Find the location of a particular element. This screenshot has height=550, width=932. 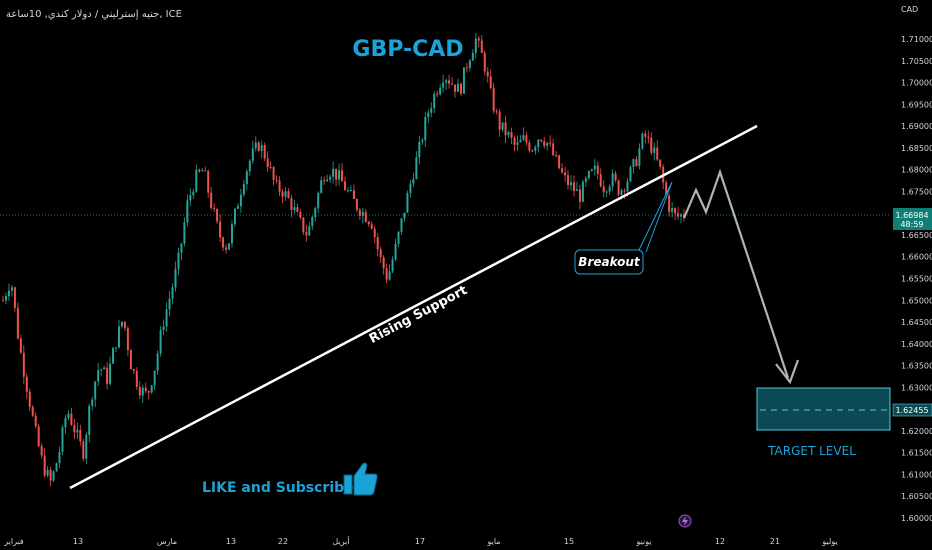

like-subscribe-text: LIKE and Subscribe is located at coordinates (278, 488).